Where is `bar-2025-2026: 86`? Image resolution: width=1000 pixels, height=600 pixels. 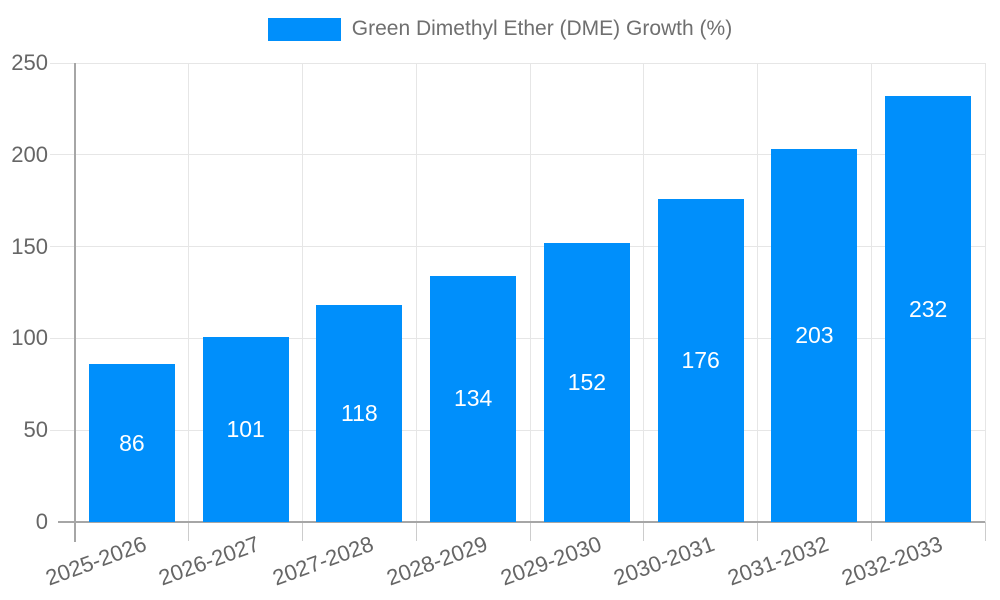
bar-2025-2026: 86 is located at coordinates (131, 443).